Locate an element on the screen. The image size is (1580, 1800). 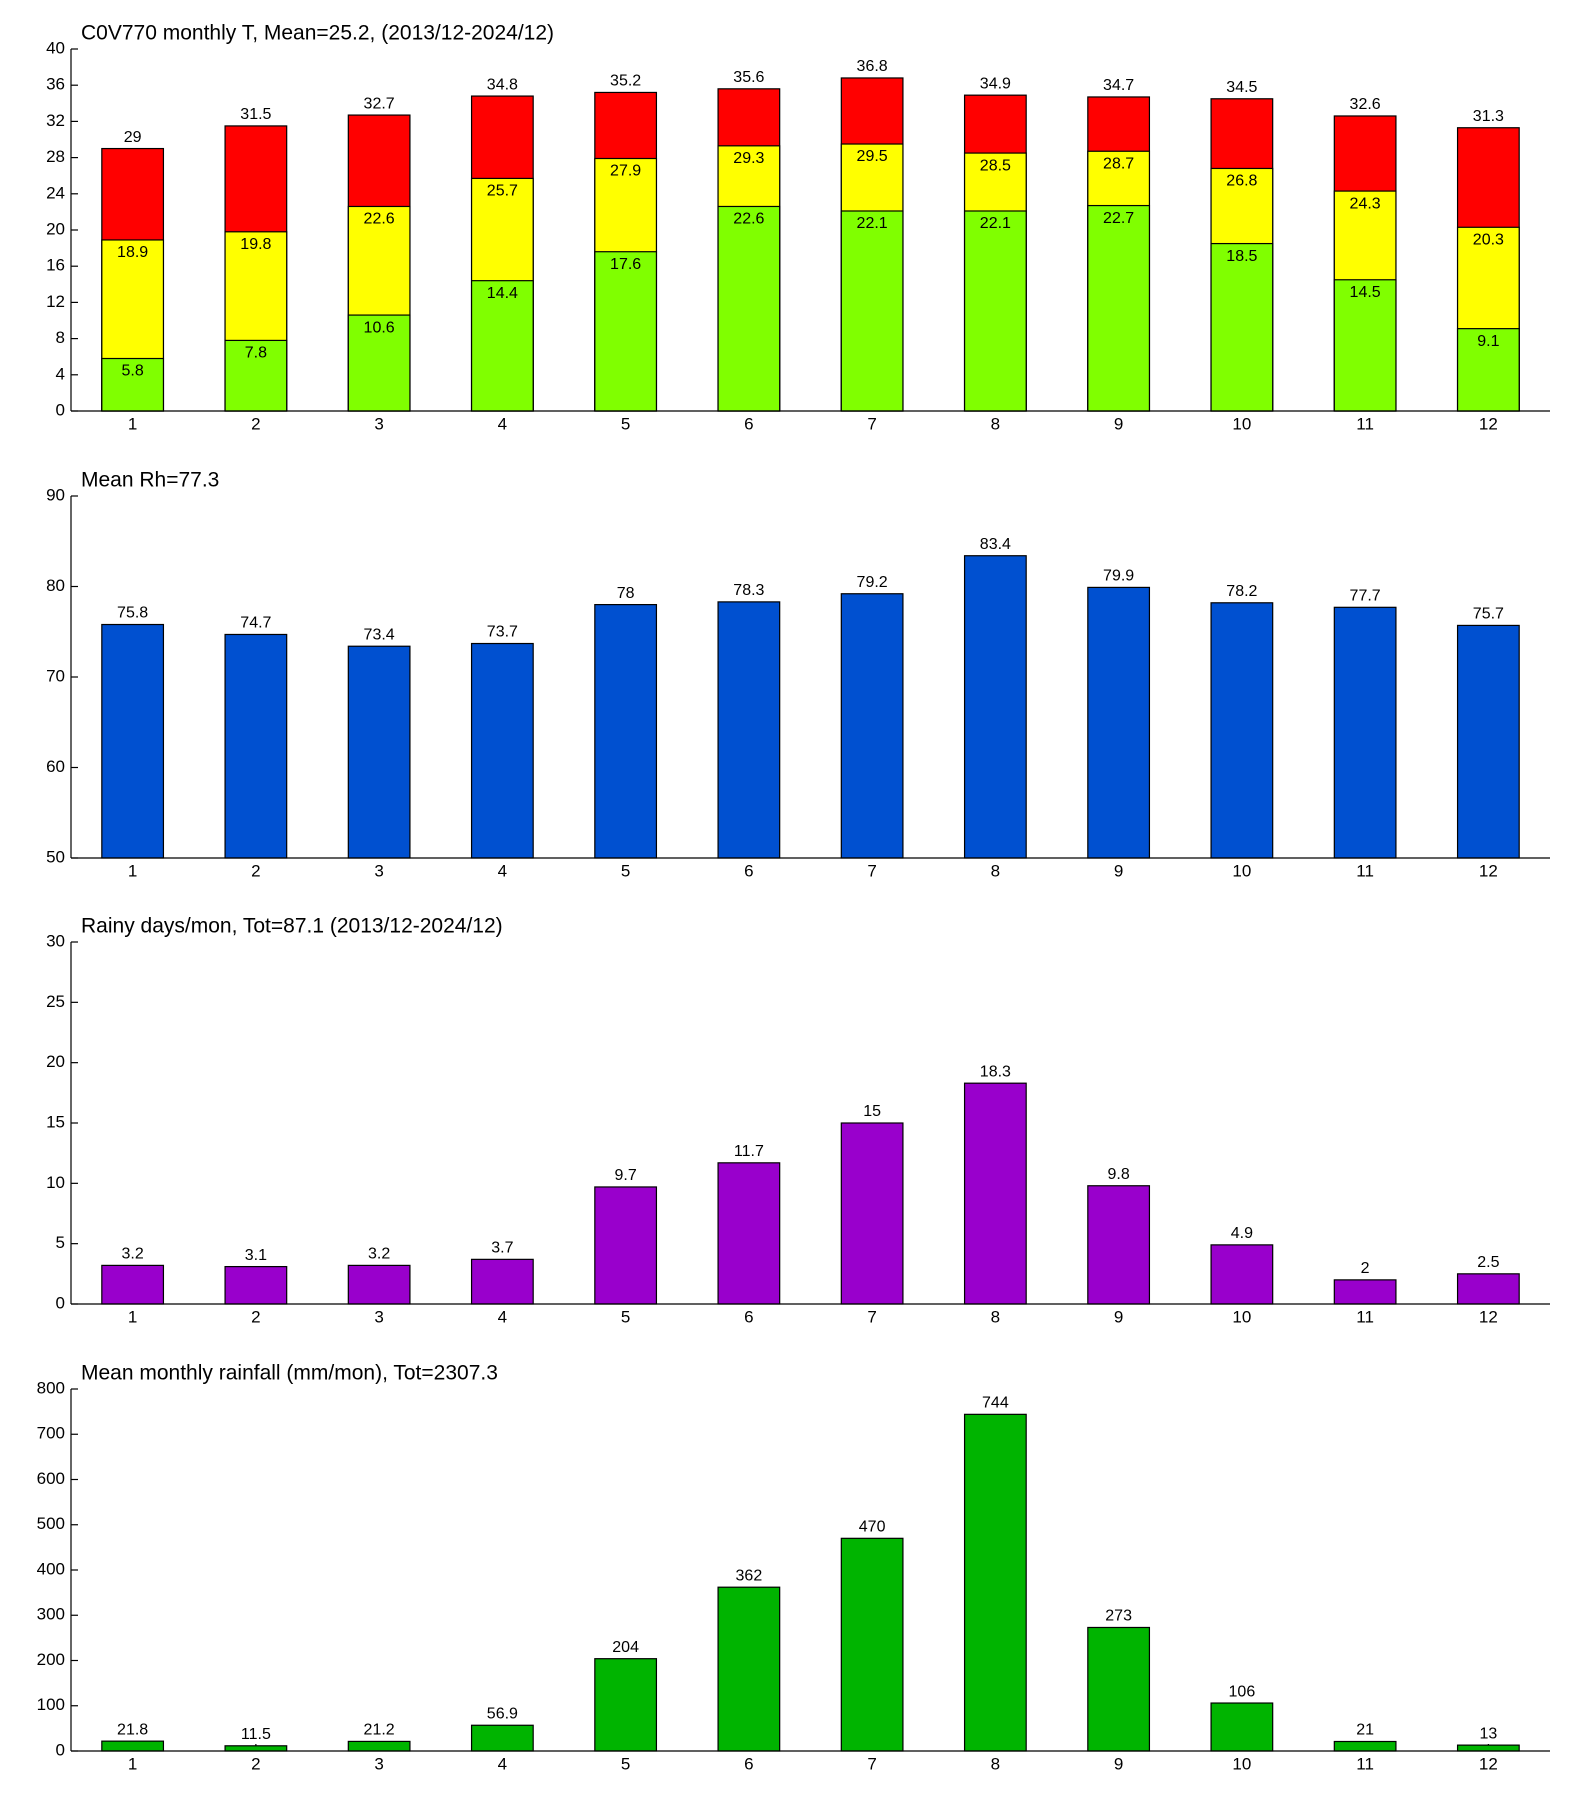
value-label: 9.1 is located at coordinates (1488, 341).